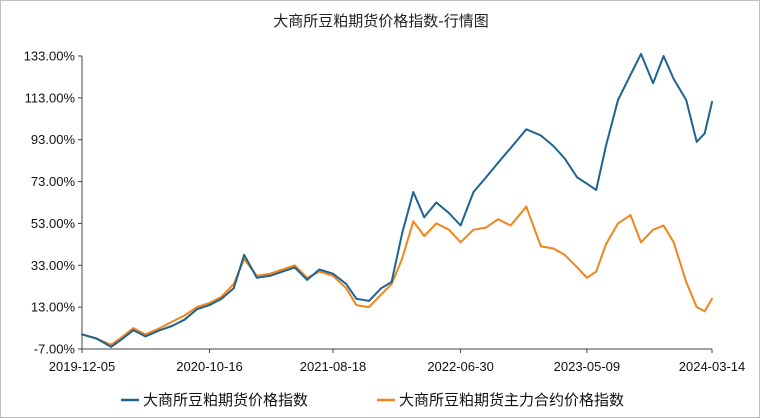 This screenshot has width=760, height=418. I want to click on y-tick-label: -7.00%, so click(55, 349).